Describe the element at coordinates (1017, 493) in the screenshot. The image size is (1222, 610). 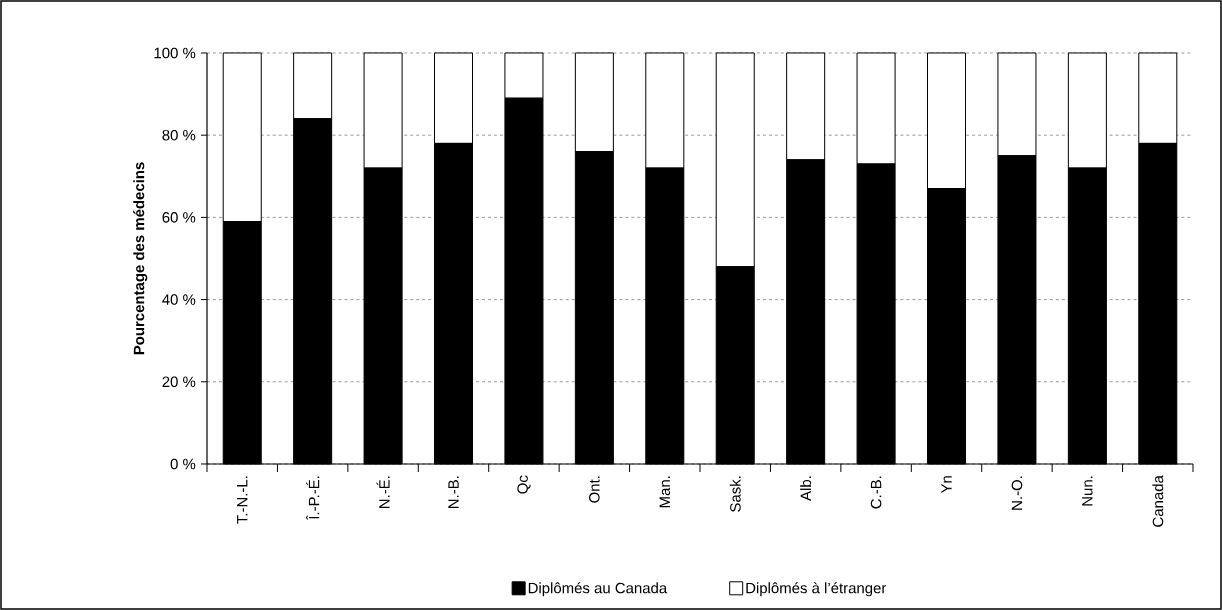
I see `x-tick-label: N.-O.` at that location.